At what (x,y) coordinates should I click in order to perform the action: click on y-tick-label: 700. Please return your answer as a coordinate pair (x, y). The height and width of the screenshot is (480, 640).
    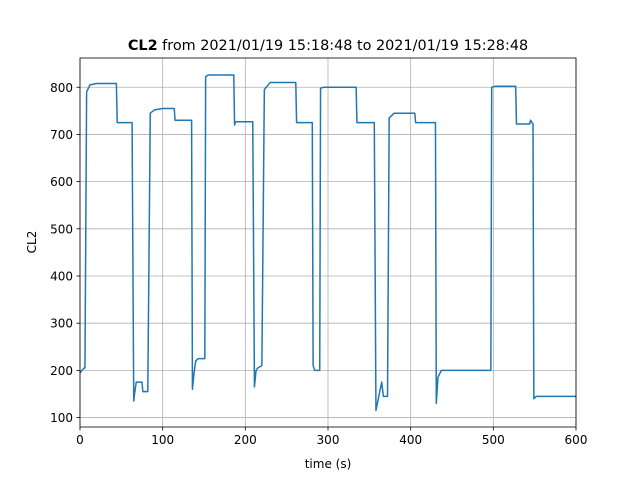
    Looking at the image, I should click on (61, 135).